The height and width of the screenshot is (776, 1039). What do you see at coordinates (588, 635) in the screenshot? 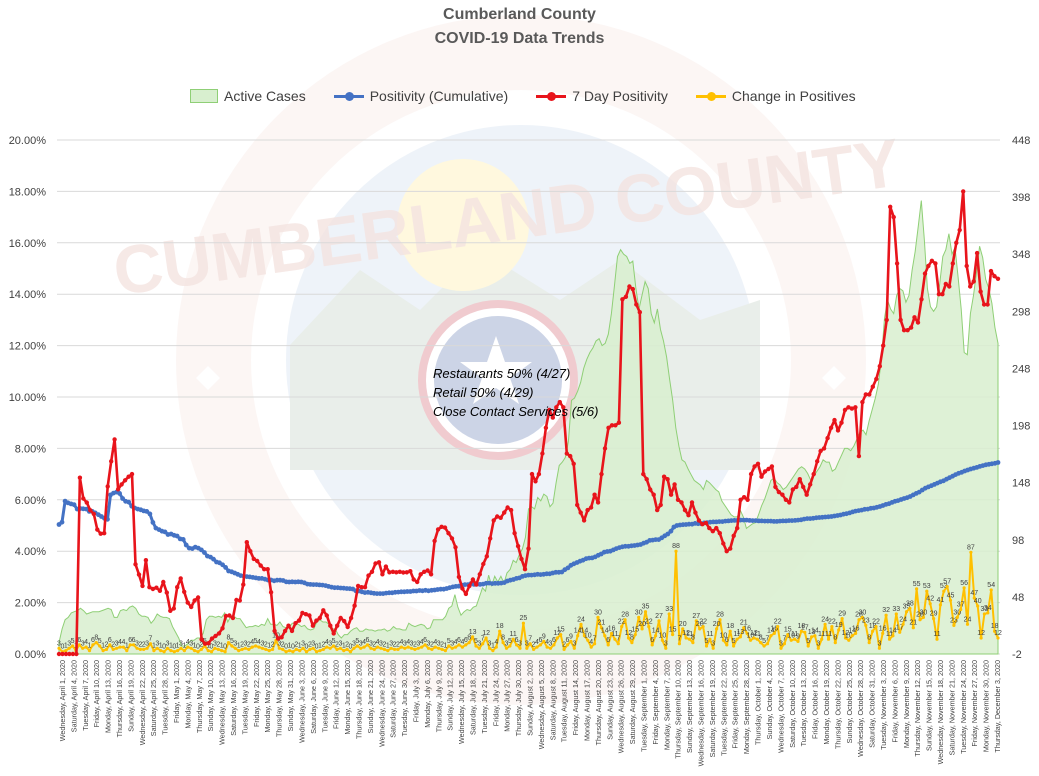
I see `data-label-change-in-positives: 10` at bounding box center [588, 635].